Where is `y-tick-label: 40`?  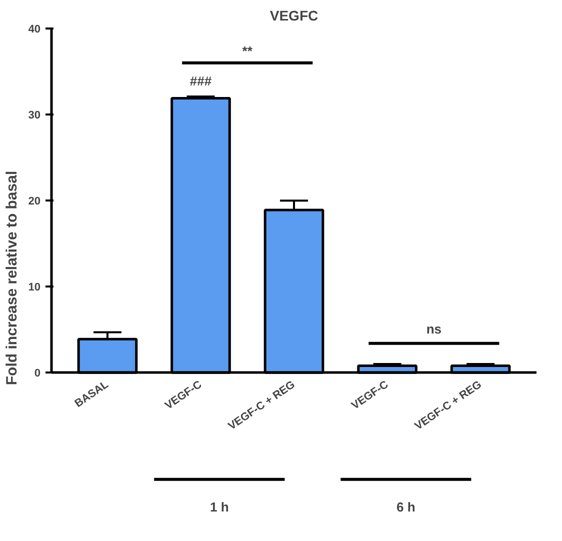 y-tick-label: 40 is located at coordinates (34, 30).